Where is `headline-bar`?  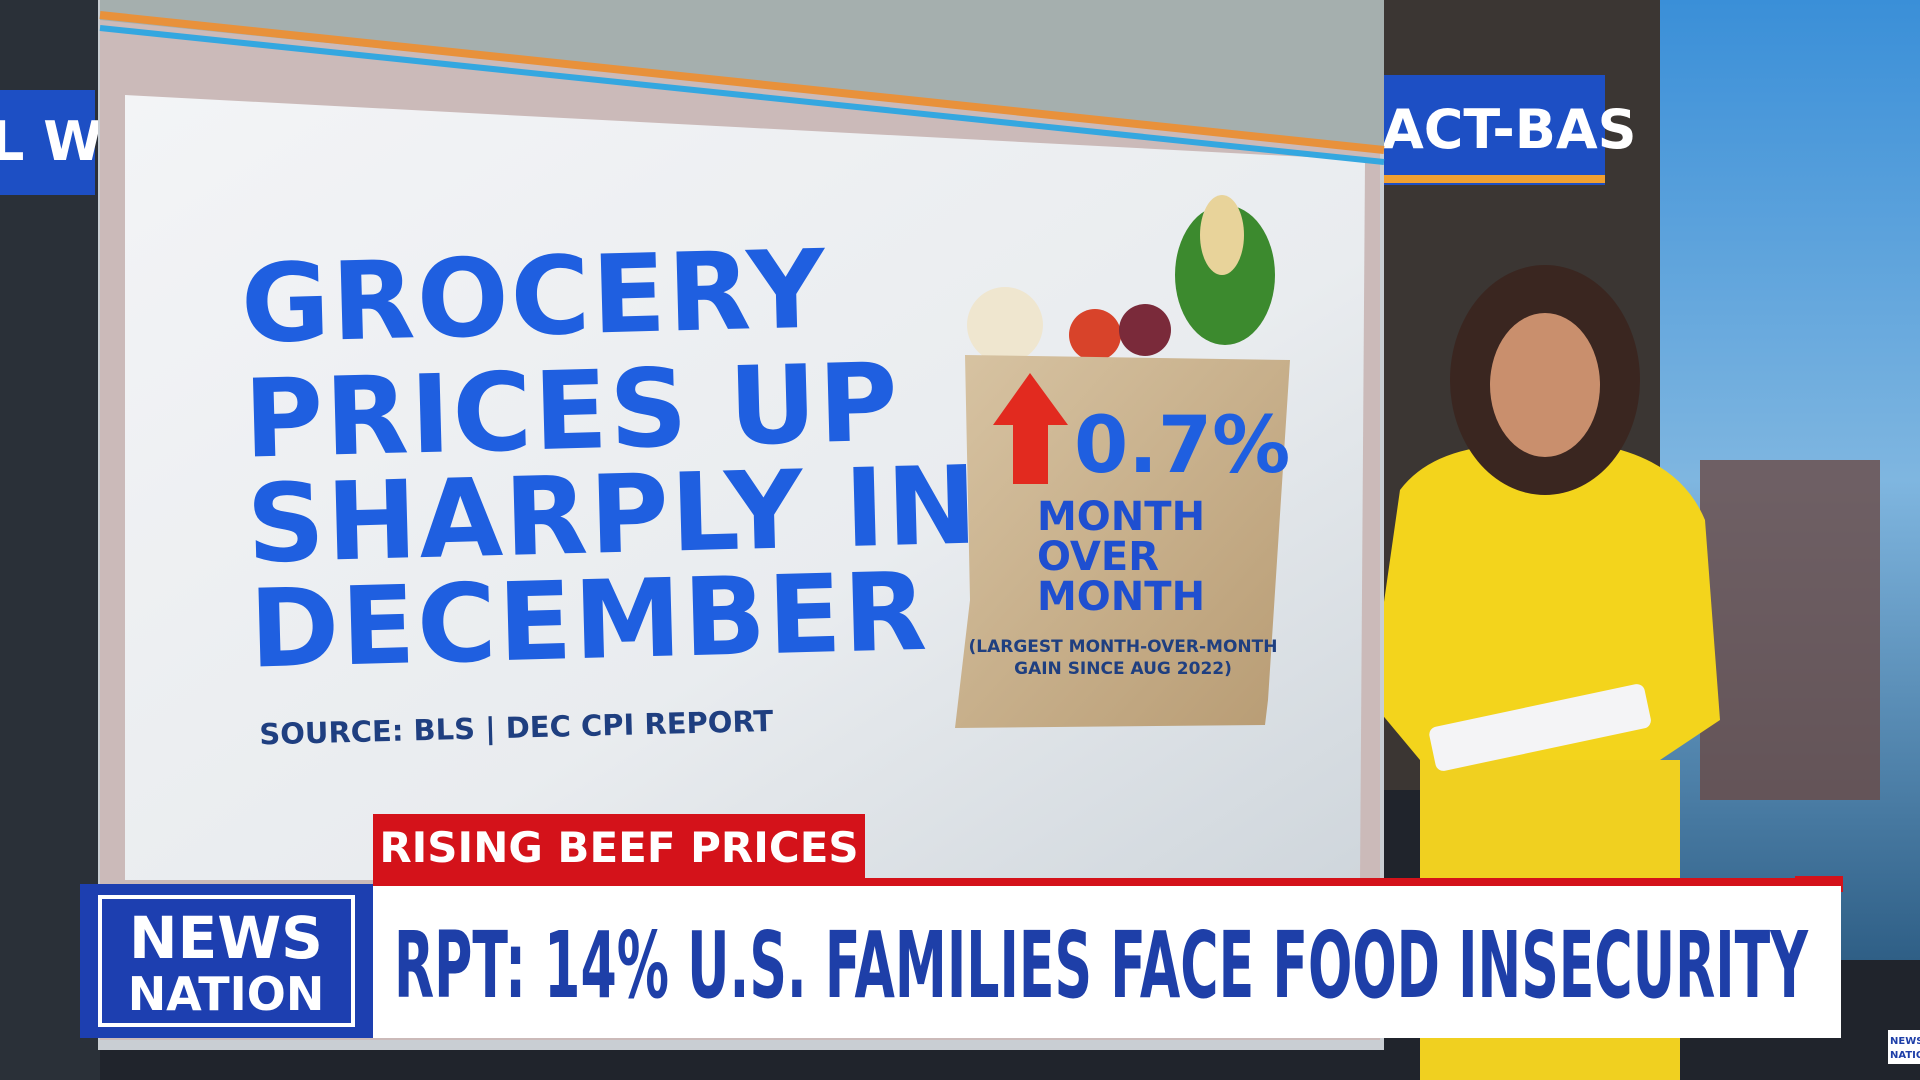 headline-bar is located at coordinates (1107, 962).